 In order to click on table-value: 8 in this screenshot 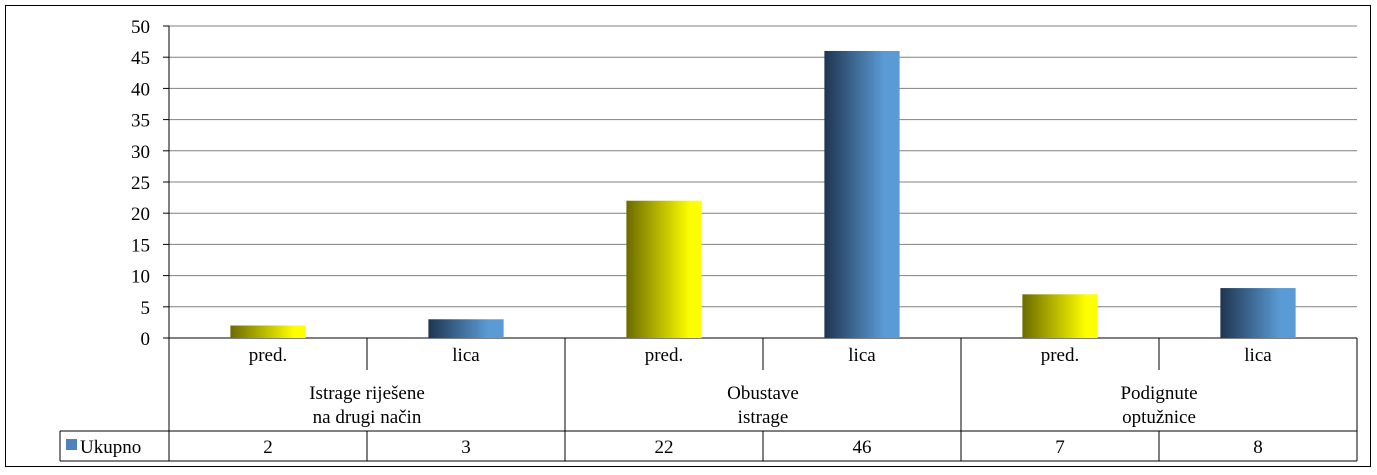, I will do `click(1258, 447)`.